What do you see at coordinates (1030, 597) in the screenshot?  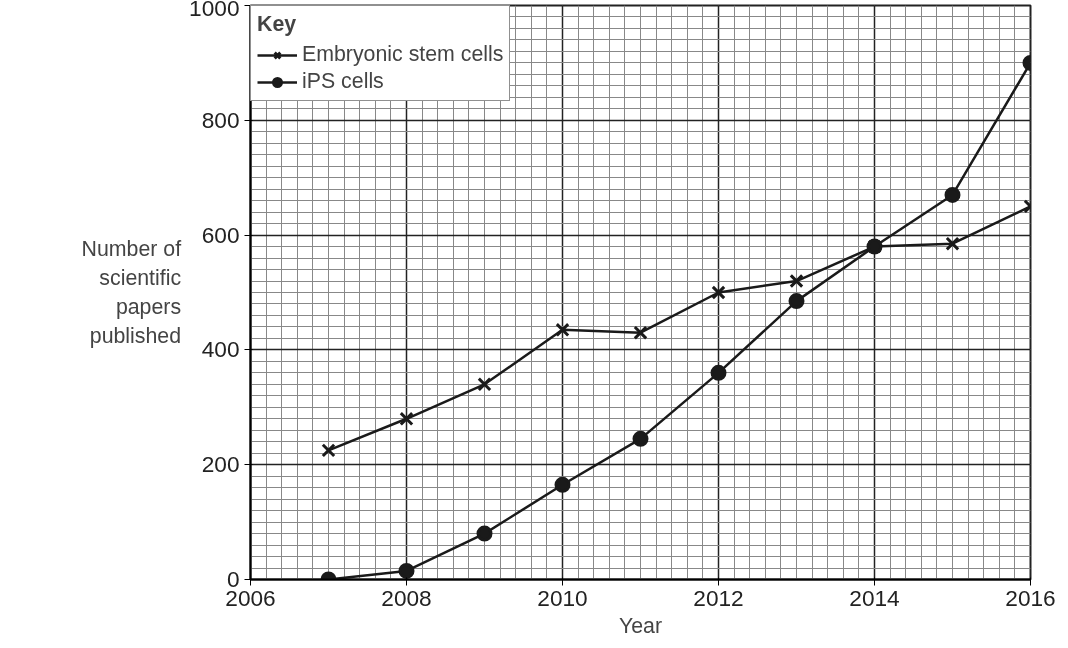 I see `x-tick-label: 2016` at bounding box center [1030, 597].